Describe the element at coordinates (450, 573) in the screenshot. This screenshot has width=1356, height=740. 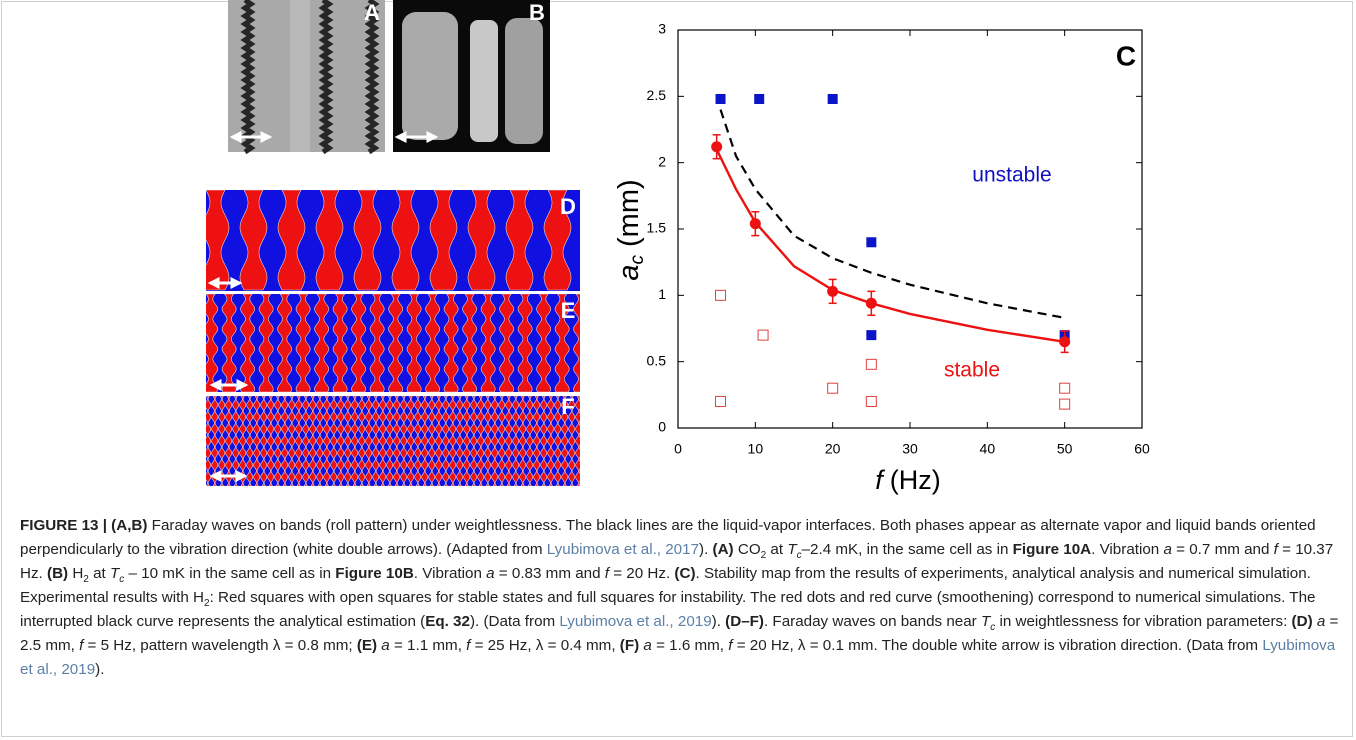
I see `caption-text: . Vibration` at that location.